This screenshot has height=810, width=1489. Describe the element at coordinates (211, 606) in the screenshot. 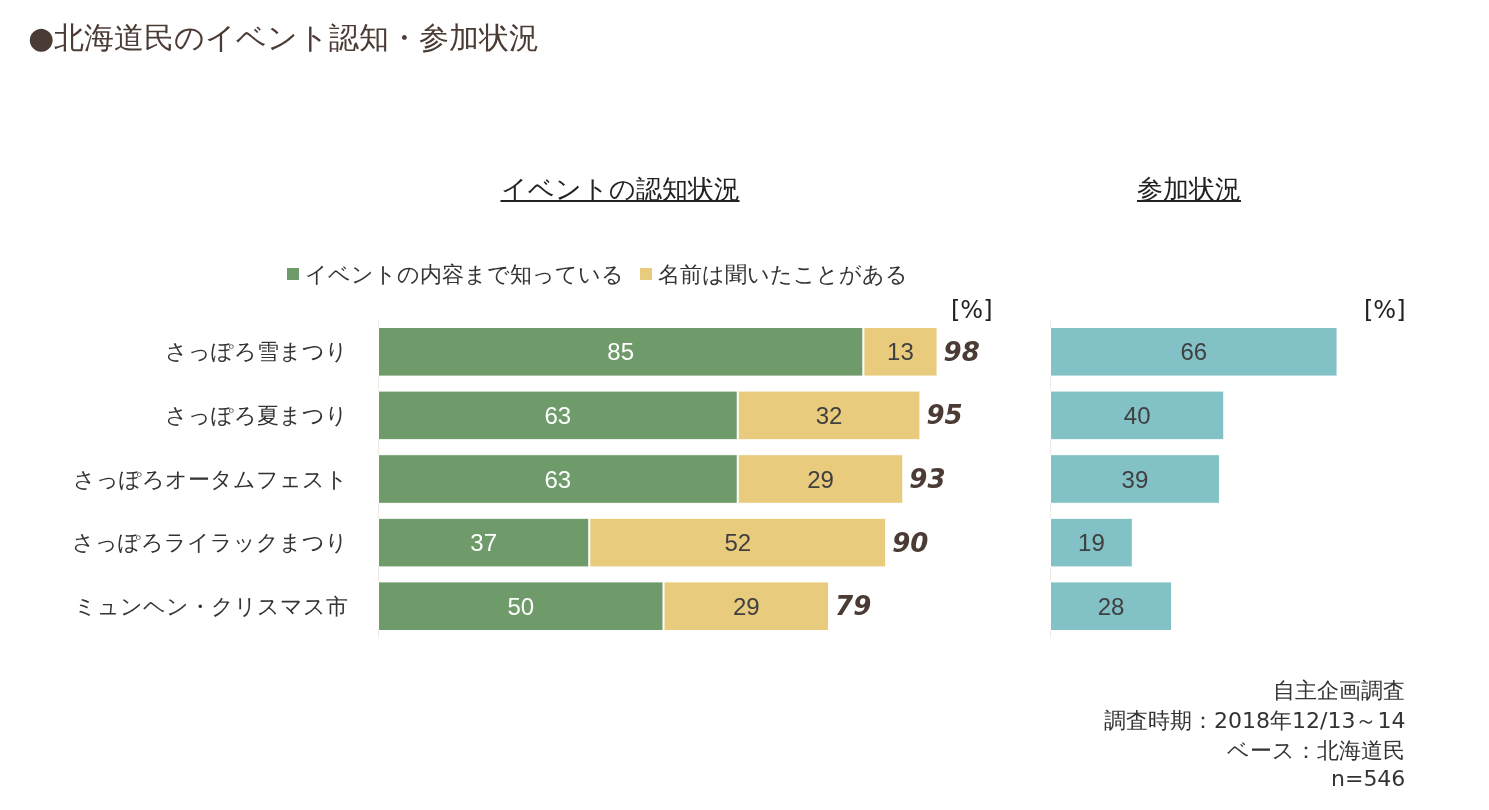

I see `y-tick-label: ミュンヘン・クリスマス市` at that location.